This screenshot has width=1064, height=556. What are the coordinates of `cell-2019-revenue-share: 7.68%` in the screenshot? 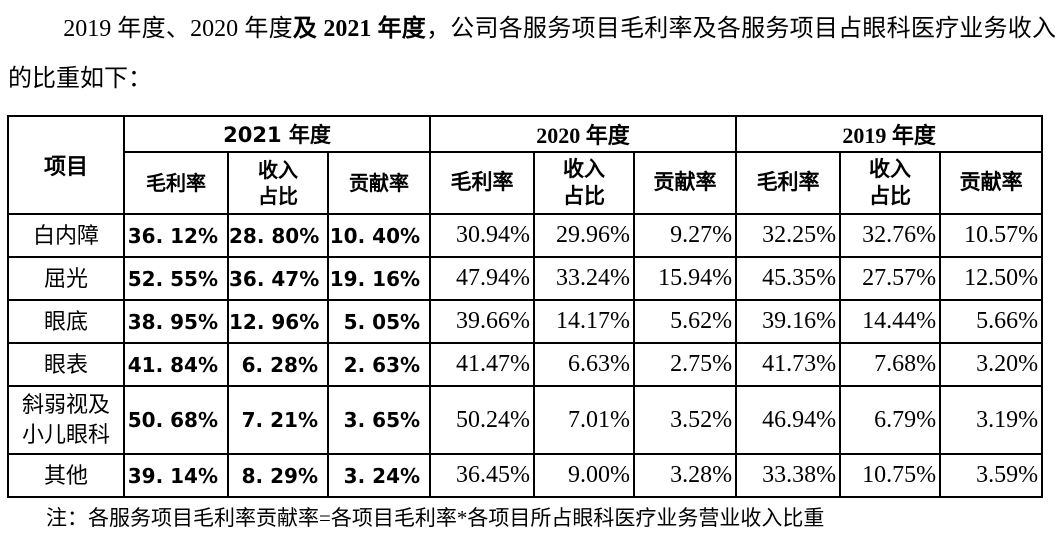 It's located at (890, 364).